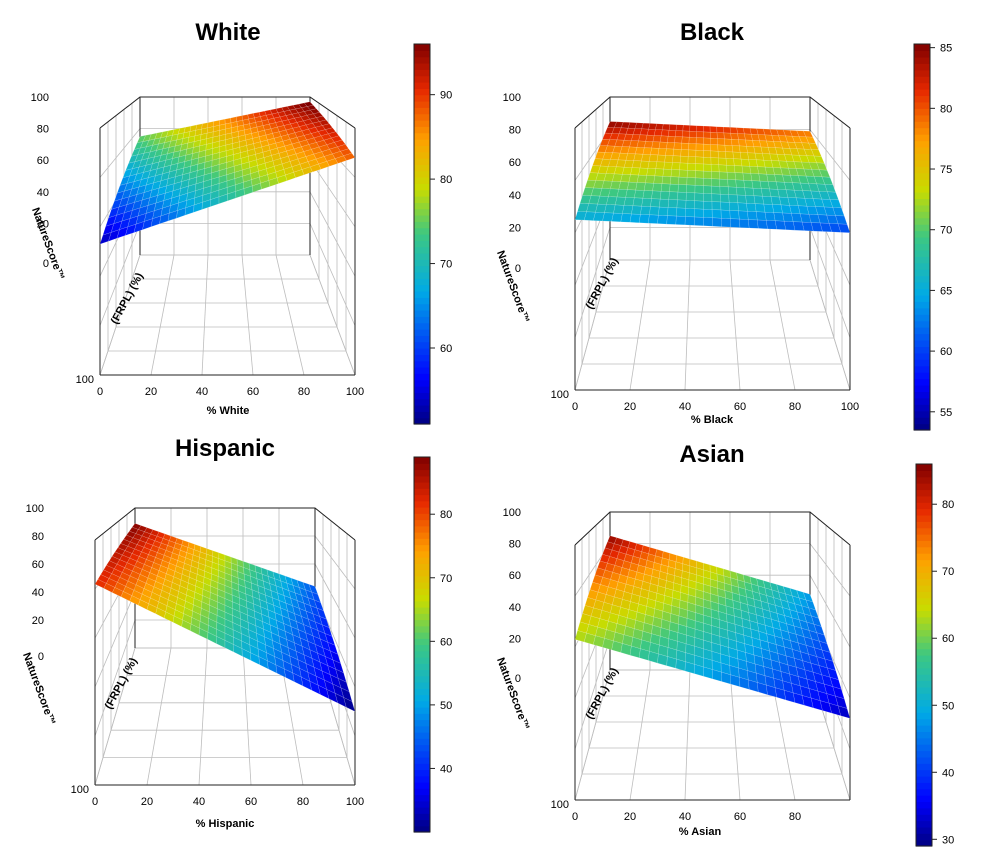  Describe the element at coordinates (43, 161) in the screenshot. I see `z-tick-label: 60` at that location.